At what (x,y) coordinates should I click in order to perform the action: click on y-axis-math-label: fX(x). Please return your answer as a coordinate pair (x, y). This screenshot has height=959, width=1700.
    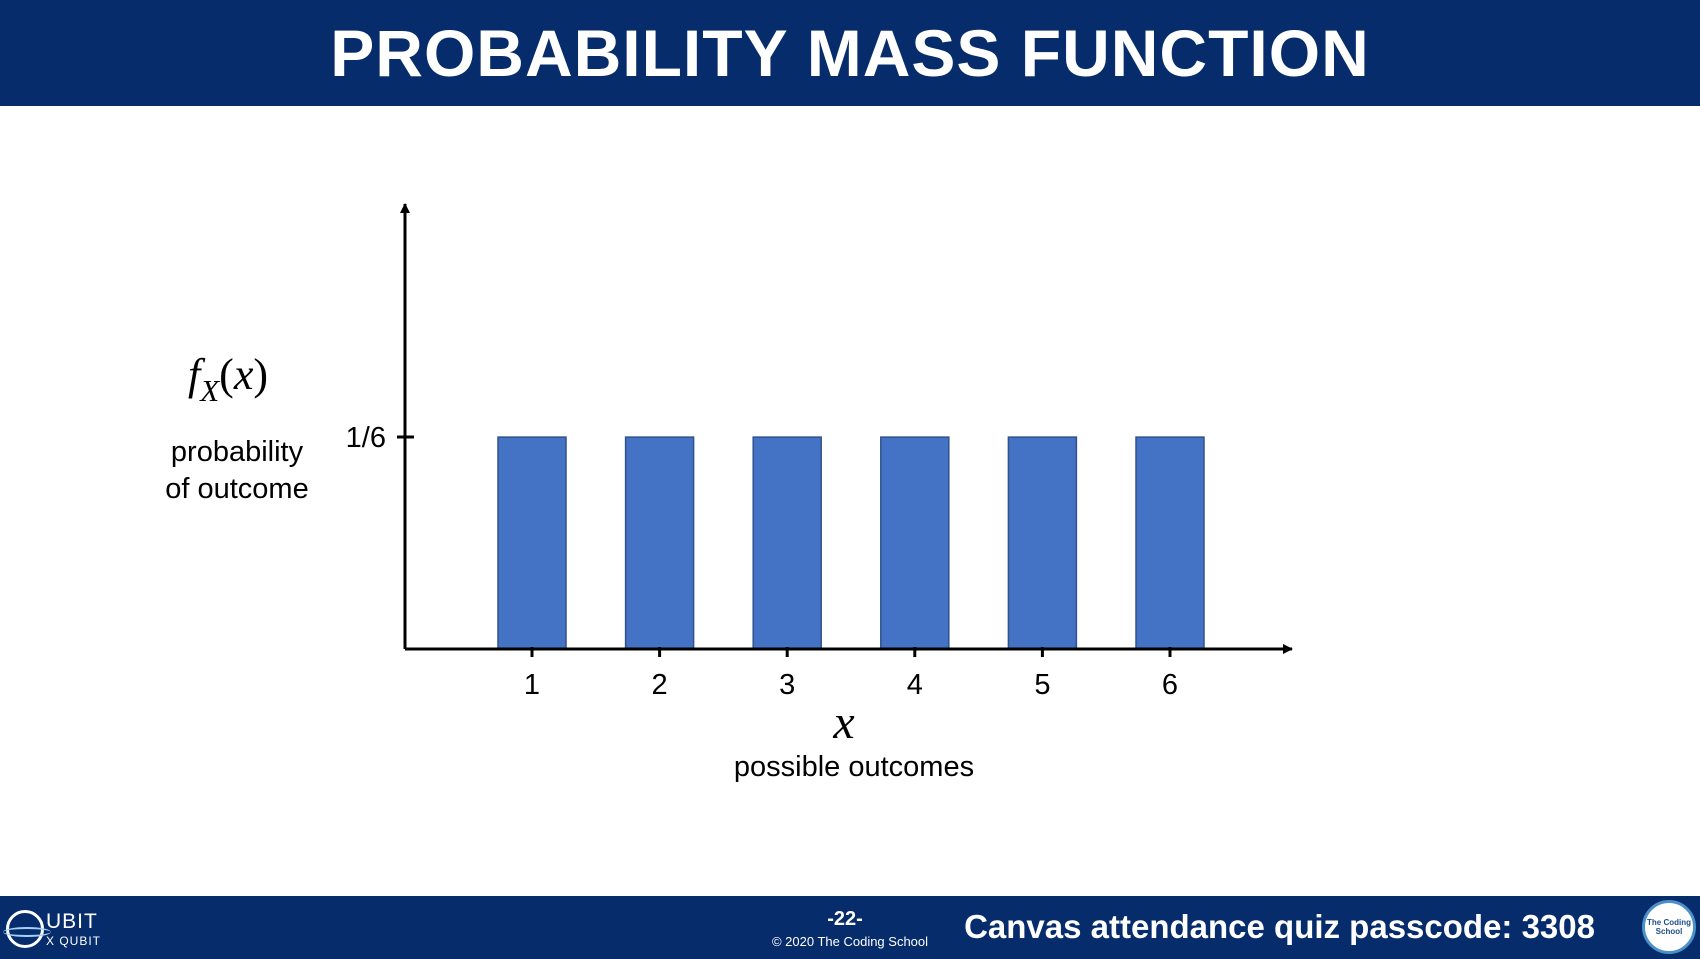
    Looking at the image, I should click on (228, 379).